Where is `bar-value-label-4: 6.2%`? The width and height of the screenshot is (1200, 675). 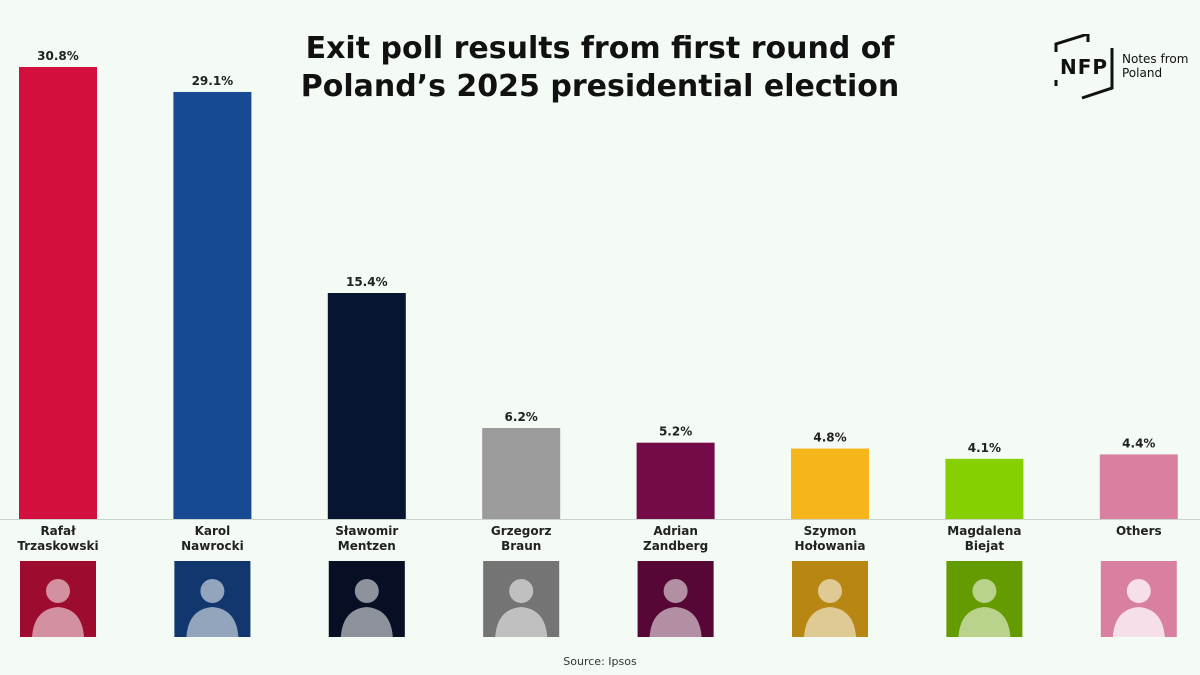
bar-value-label-4: 6.2% is located at coordinates (521, 417).